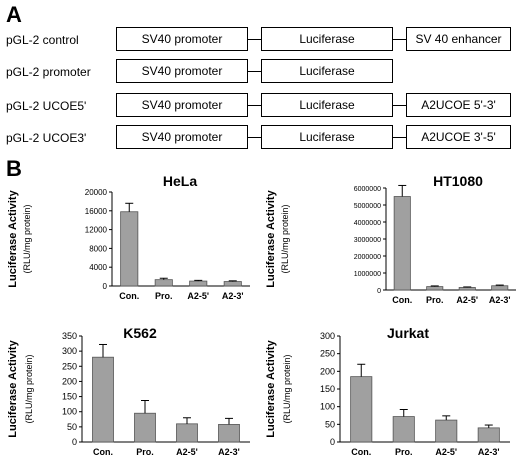 Image resolution: width=520 pixels, height=466 pixels. I want to click on y-tick-label: 3000000, so click(367, 240).